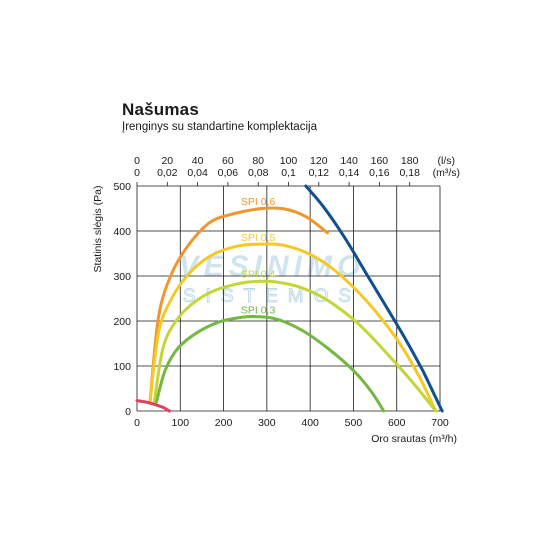 The height and width of the screenshot is (550, 550). What do you see at coordinates (122, 232) in the screenshot?
I see `y-tick-label: 400` at bounding box center [122, 232].